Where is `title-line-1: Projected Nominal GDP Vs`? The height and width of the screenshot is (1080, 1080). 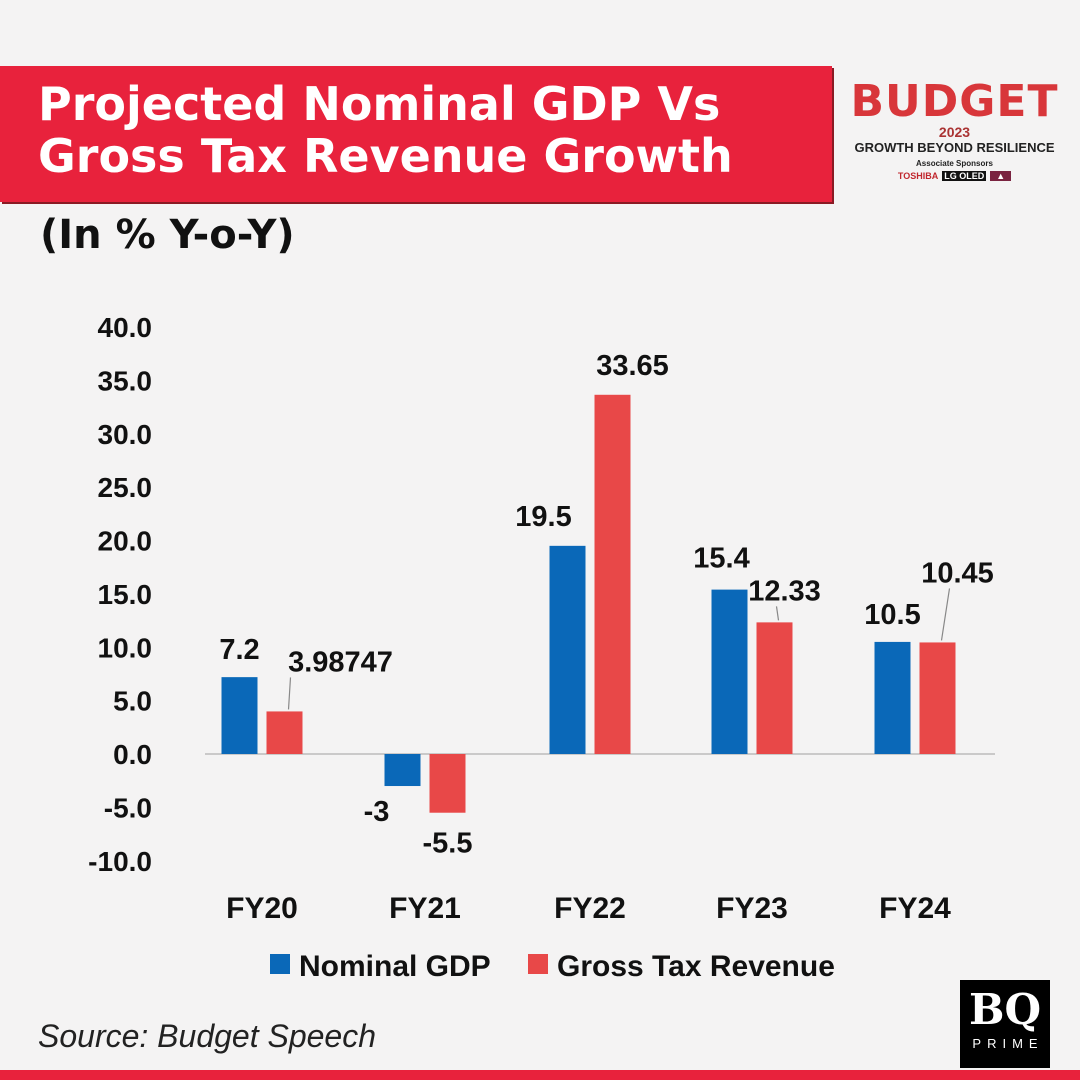 title-line-1: Projected Nominal GDP Vs is located at coordinates (379, 104).